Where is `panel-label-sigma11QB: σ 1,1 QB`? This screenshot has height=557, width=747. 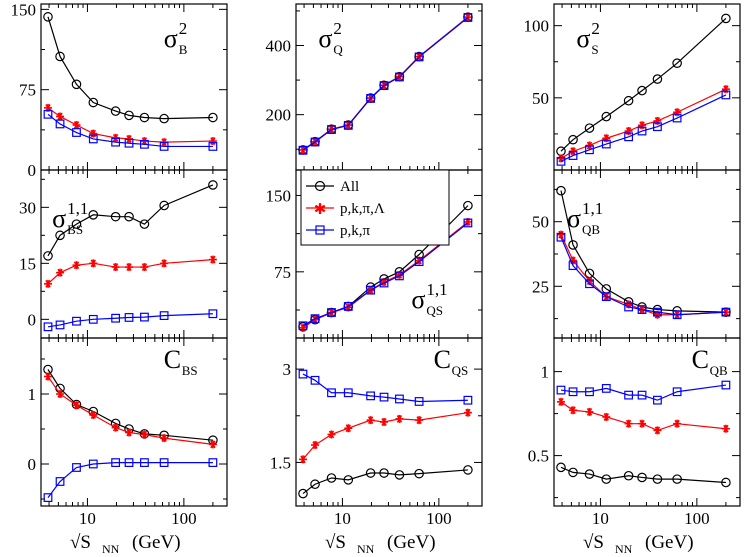
panel-label-sigma11QB: σ 1,1 QB is located at coordinates (585, 218).